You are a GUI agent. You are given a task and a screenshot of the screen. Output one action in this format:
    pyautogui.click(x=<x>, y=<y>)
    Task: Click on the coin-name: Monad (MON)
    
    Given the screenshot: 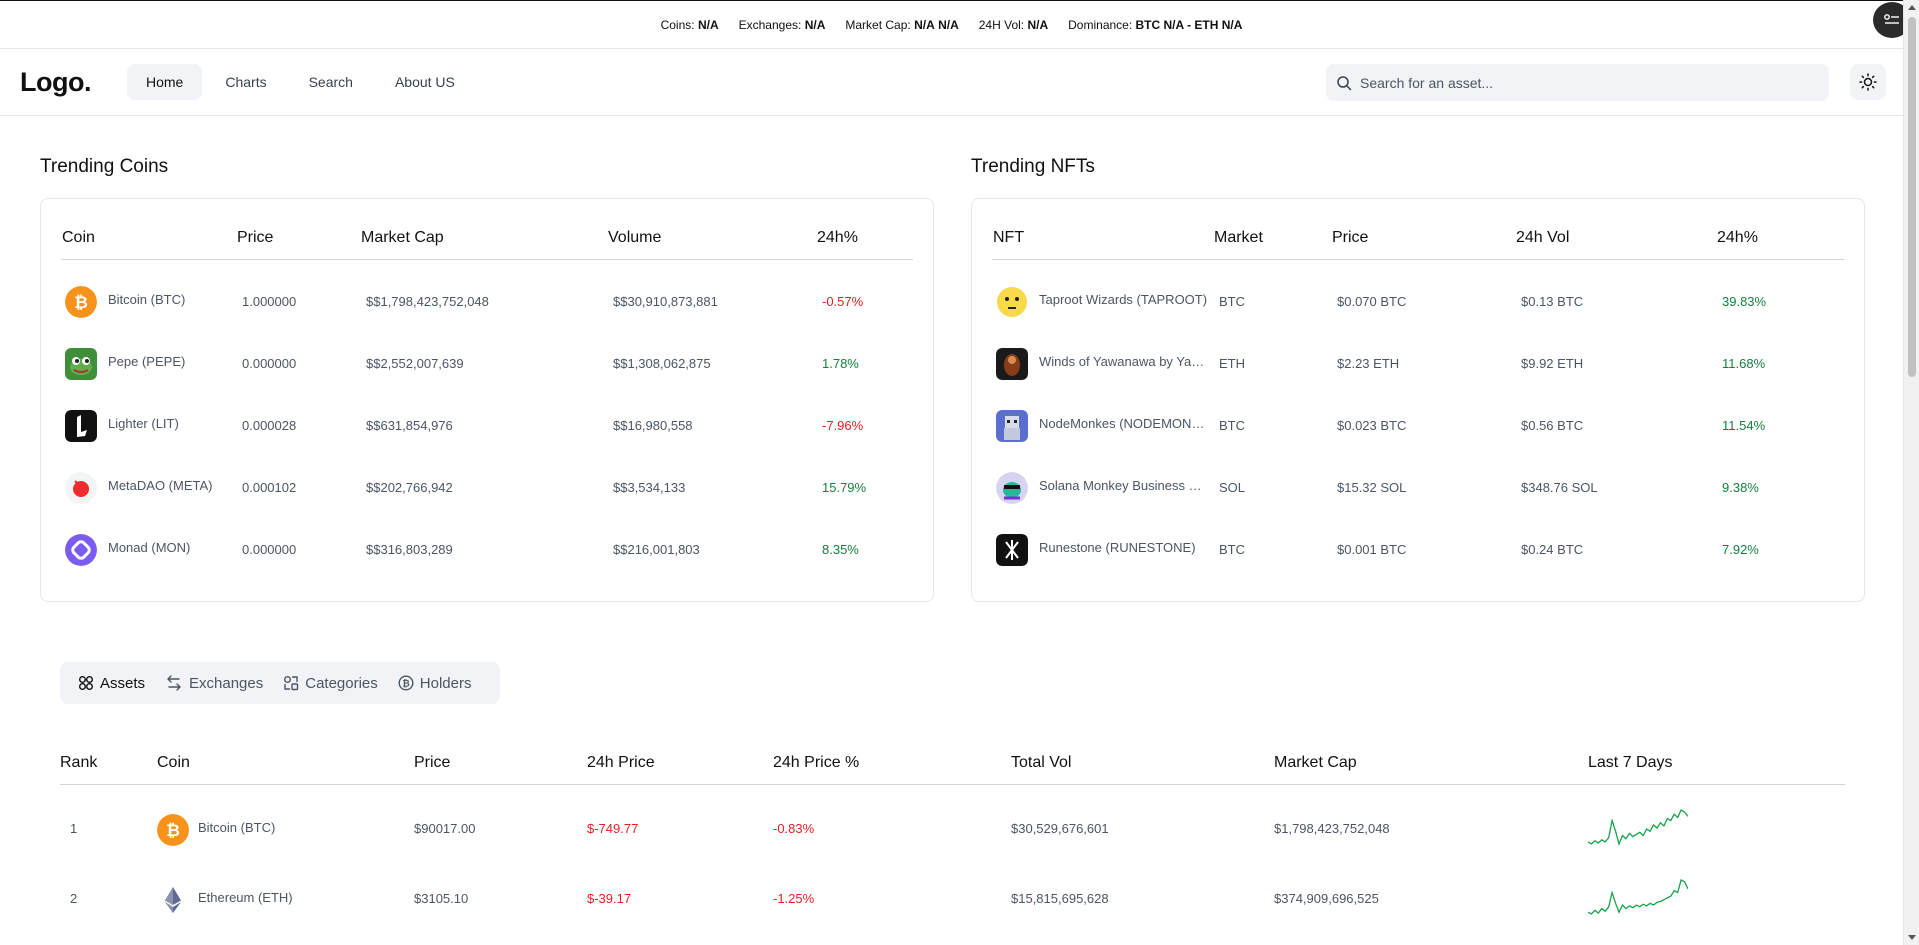 What is the action you would take?
    pyautogui.click(x=149, y=547)
    